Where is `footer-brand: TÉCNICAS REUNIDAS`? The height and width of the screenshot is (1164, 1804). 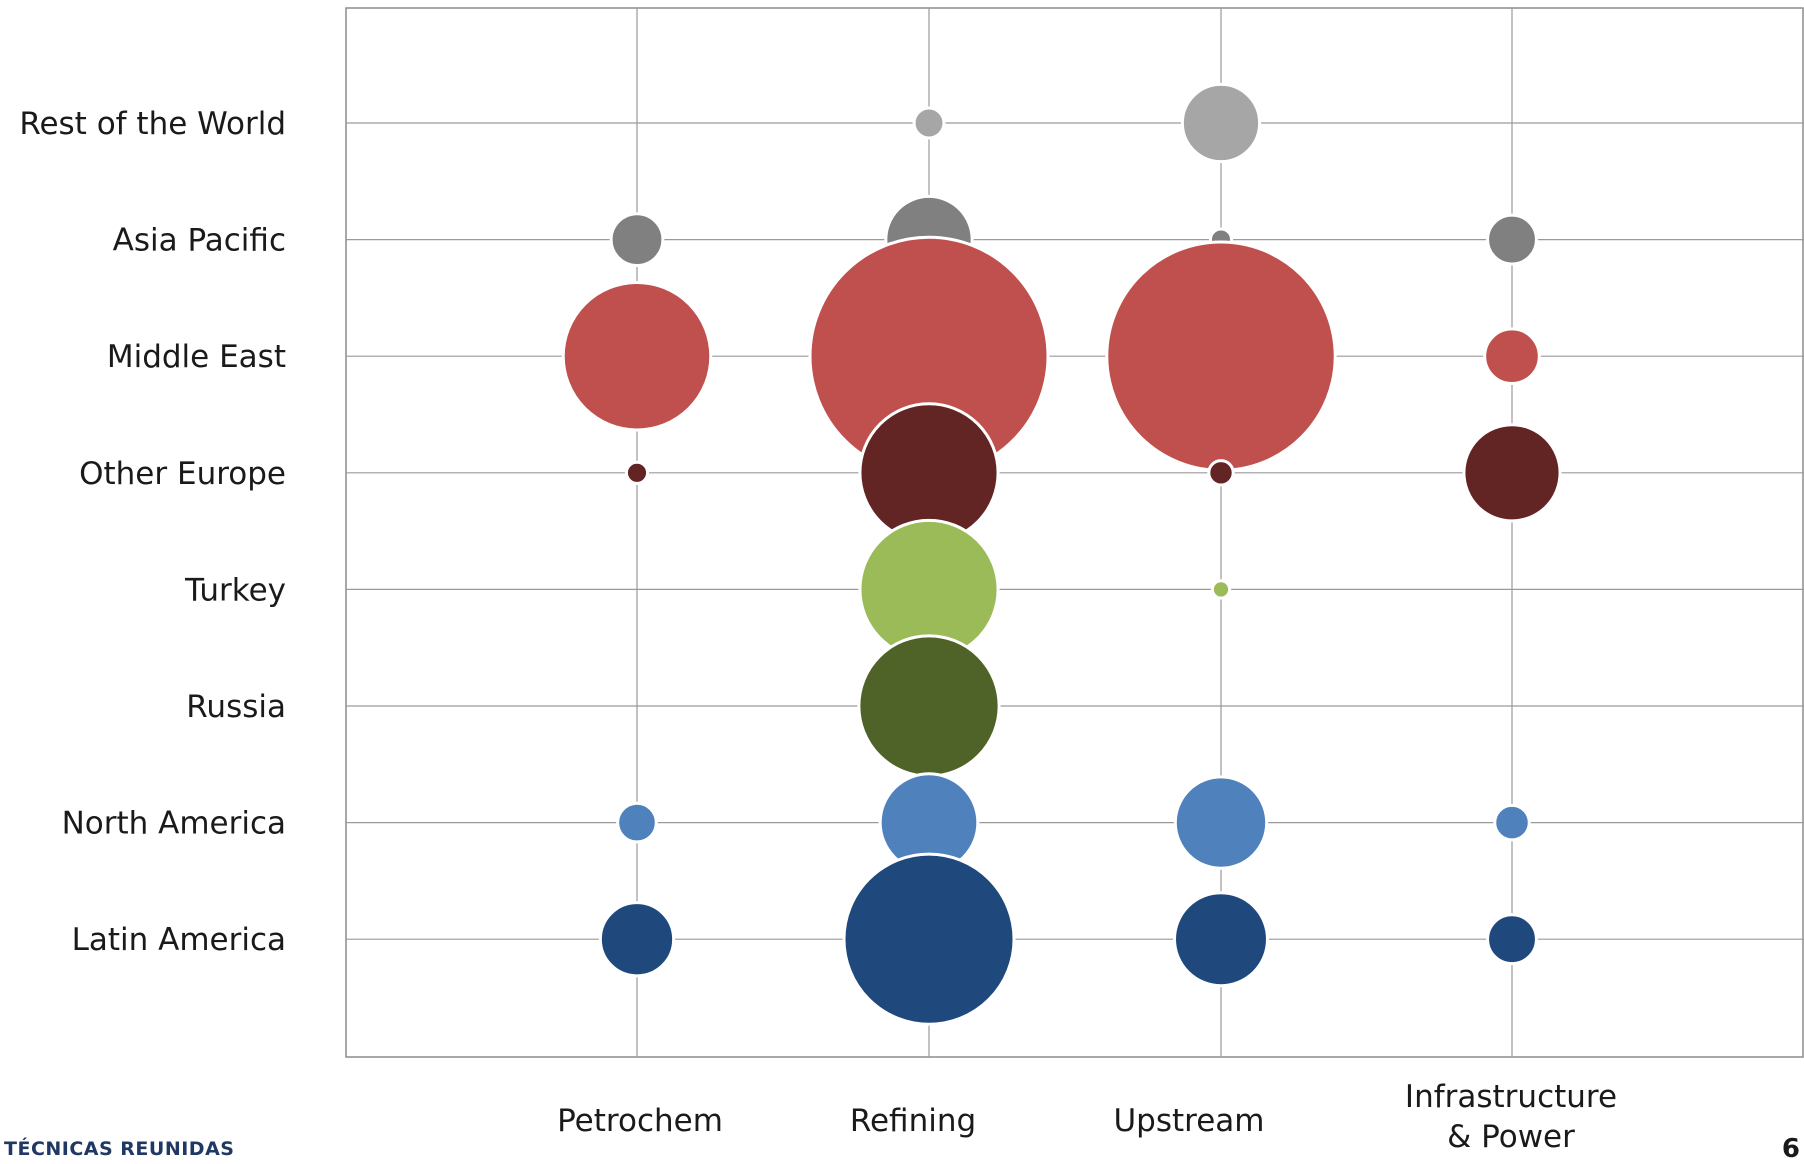 footer-brand: TÉCNICAS REUNIDAS is located at coordinates (119, 1149).